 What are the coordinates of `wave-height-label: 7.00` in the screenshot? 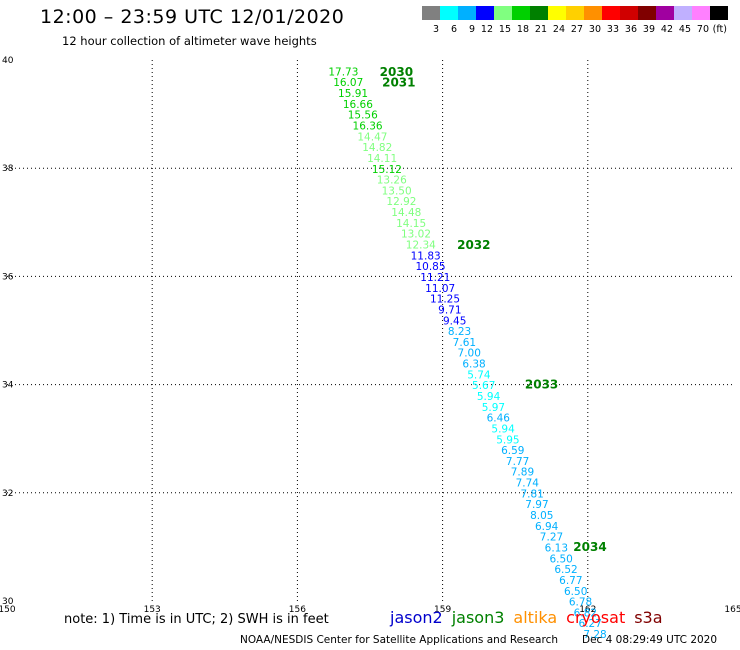 It's located at (469, 354).